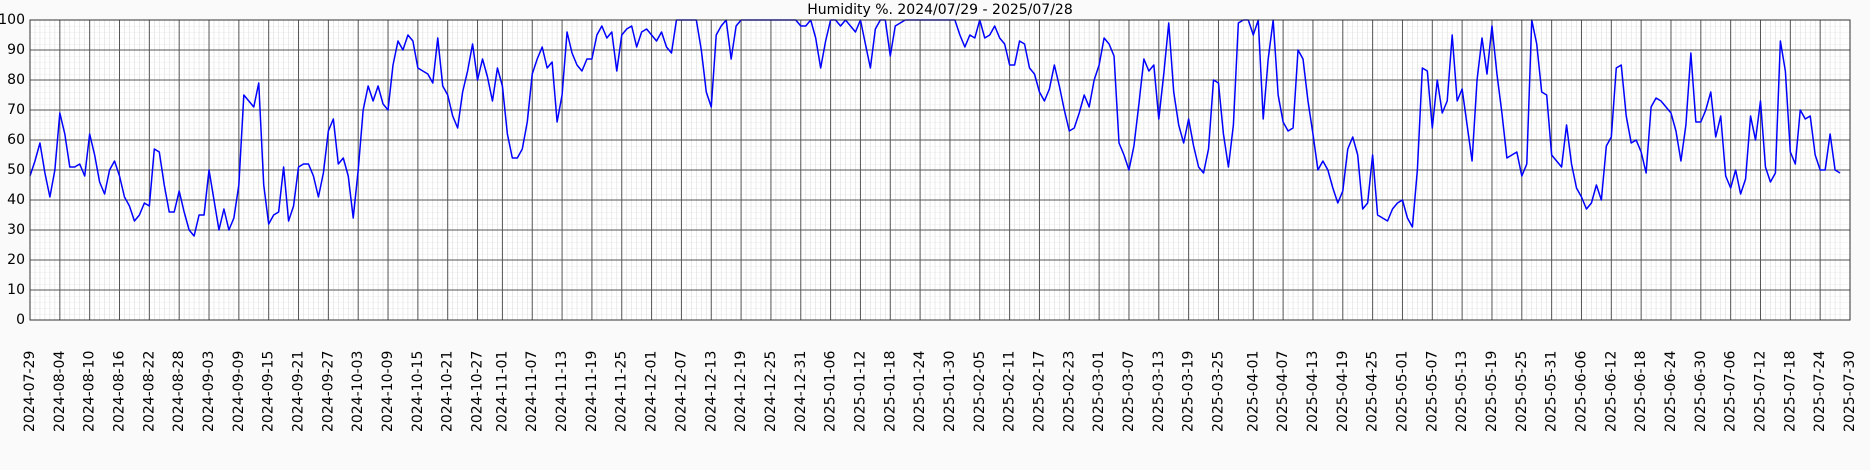 Image resolution: width=1870 pixels, height=470 pixels. I want to click on x-tick-label: 2024-11-07, so click(532, 391).